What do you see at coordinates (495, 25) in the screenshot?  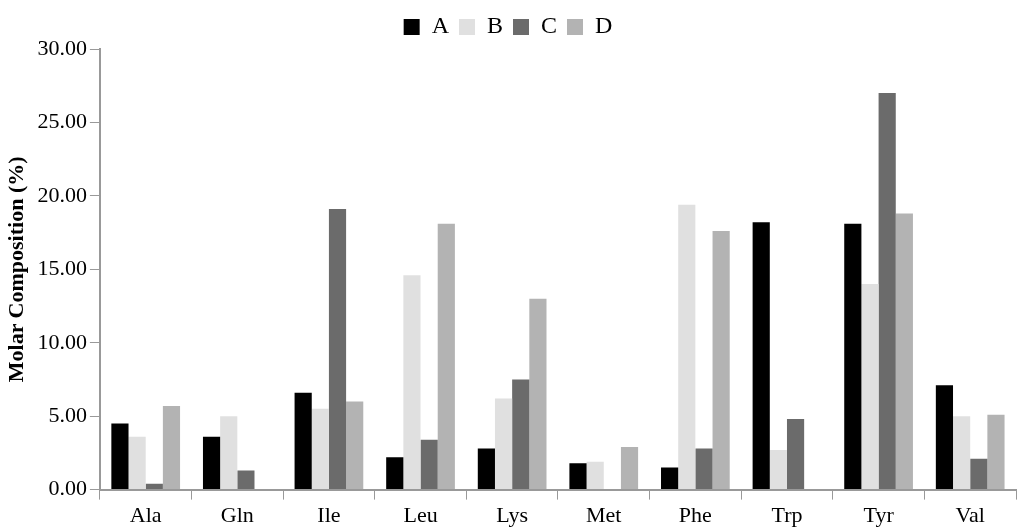 I see `legend-label: B` at bounding box center [495, 25].